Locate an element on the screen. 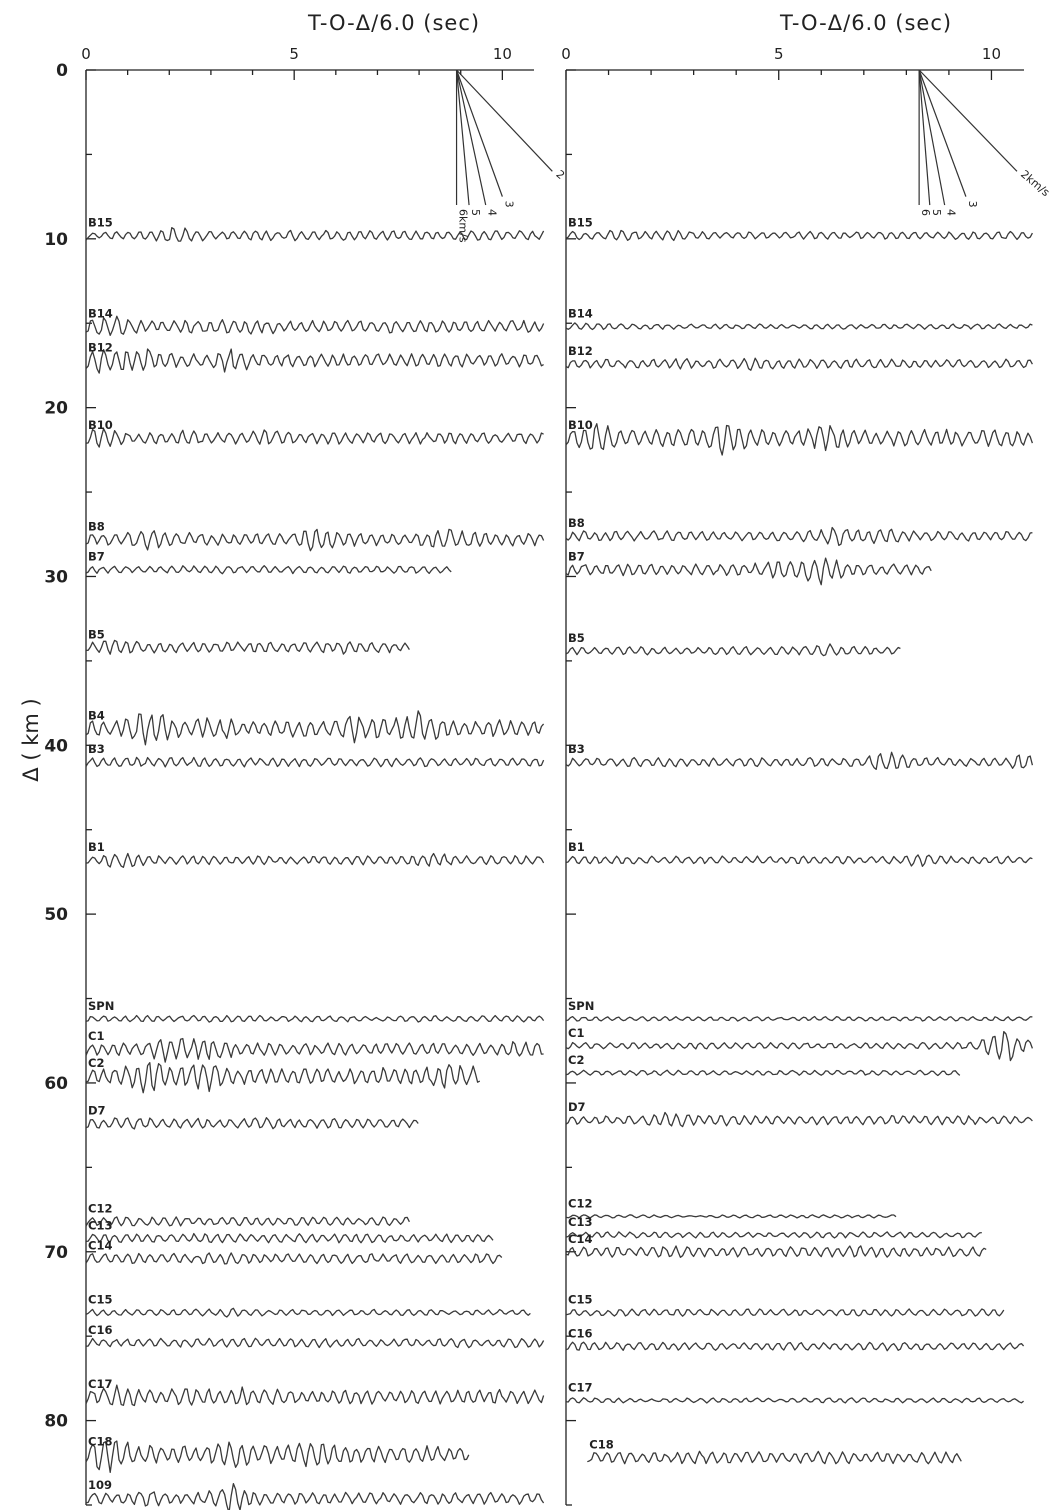 The width and height of the screenshot is (1055, 1510). station-label: C2 is located at coordinates (576, 1060).